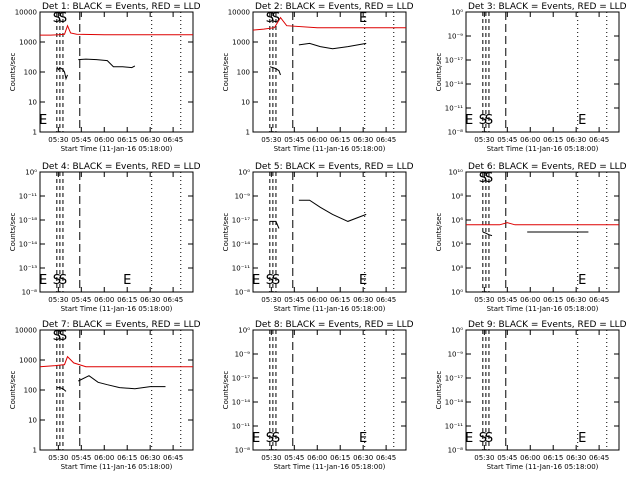 The image size is (640, 480). Describe the element at coordinates (32, 103) in the screenshot. I see `y-tick-label: 10` at that location.